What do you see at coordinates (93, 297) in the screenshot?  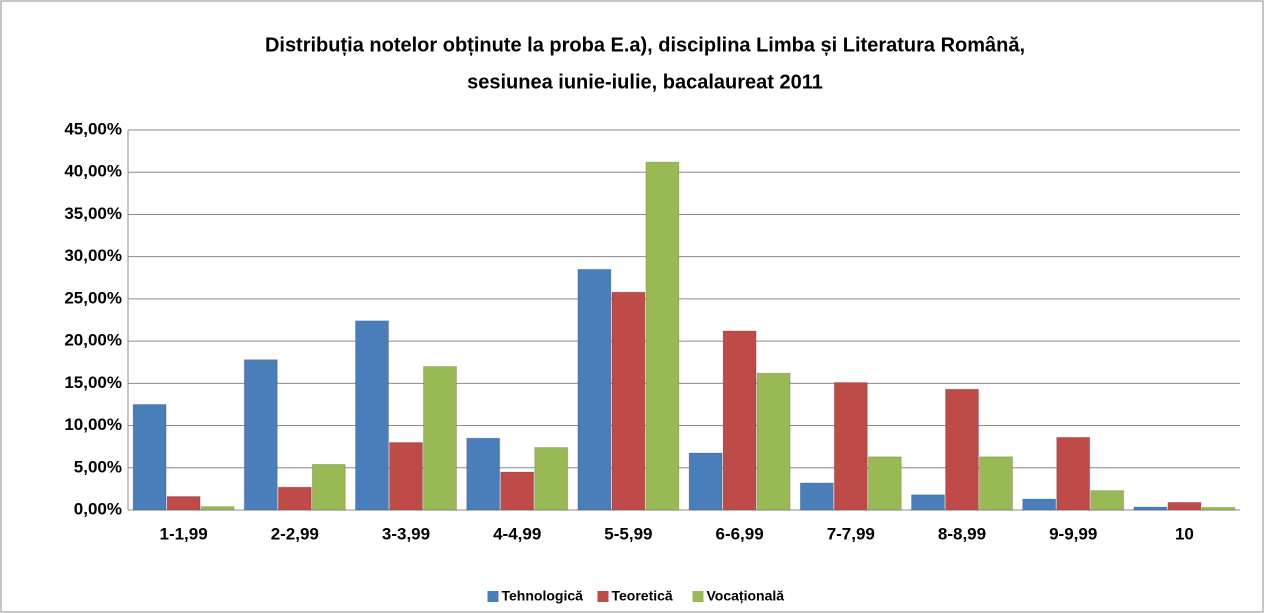 I see `y-tick-label: 25,00%` at bounding box center [93, 297].